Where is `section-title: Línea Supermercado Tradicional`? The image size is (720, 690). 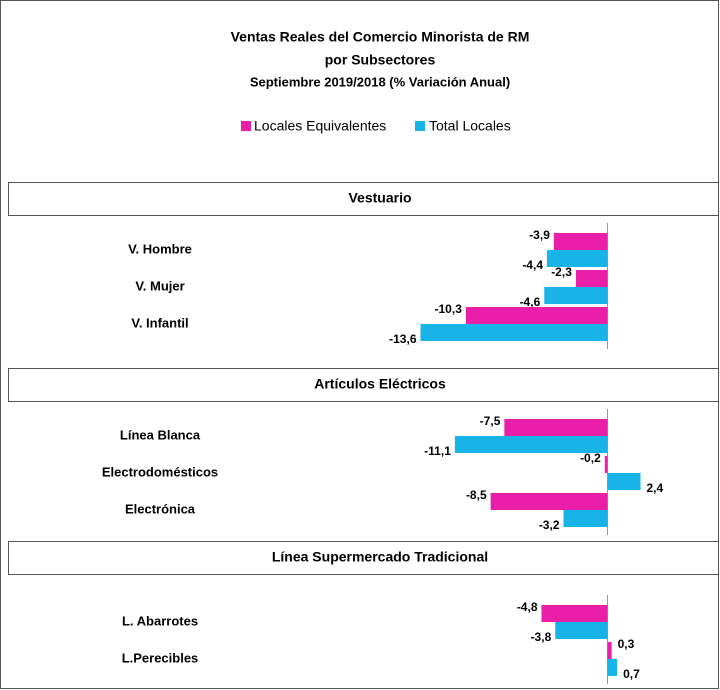
section-title: Línea Supermercado Tradicional is located at coordinates (380, 557).